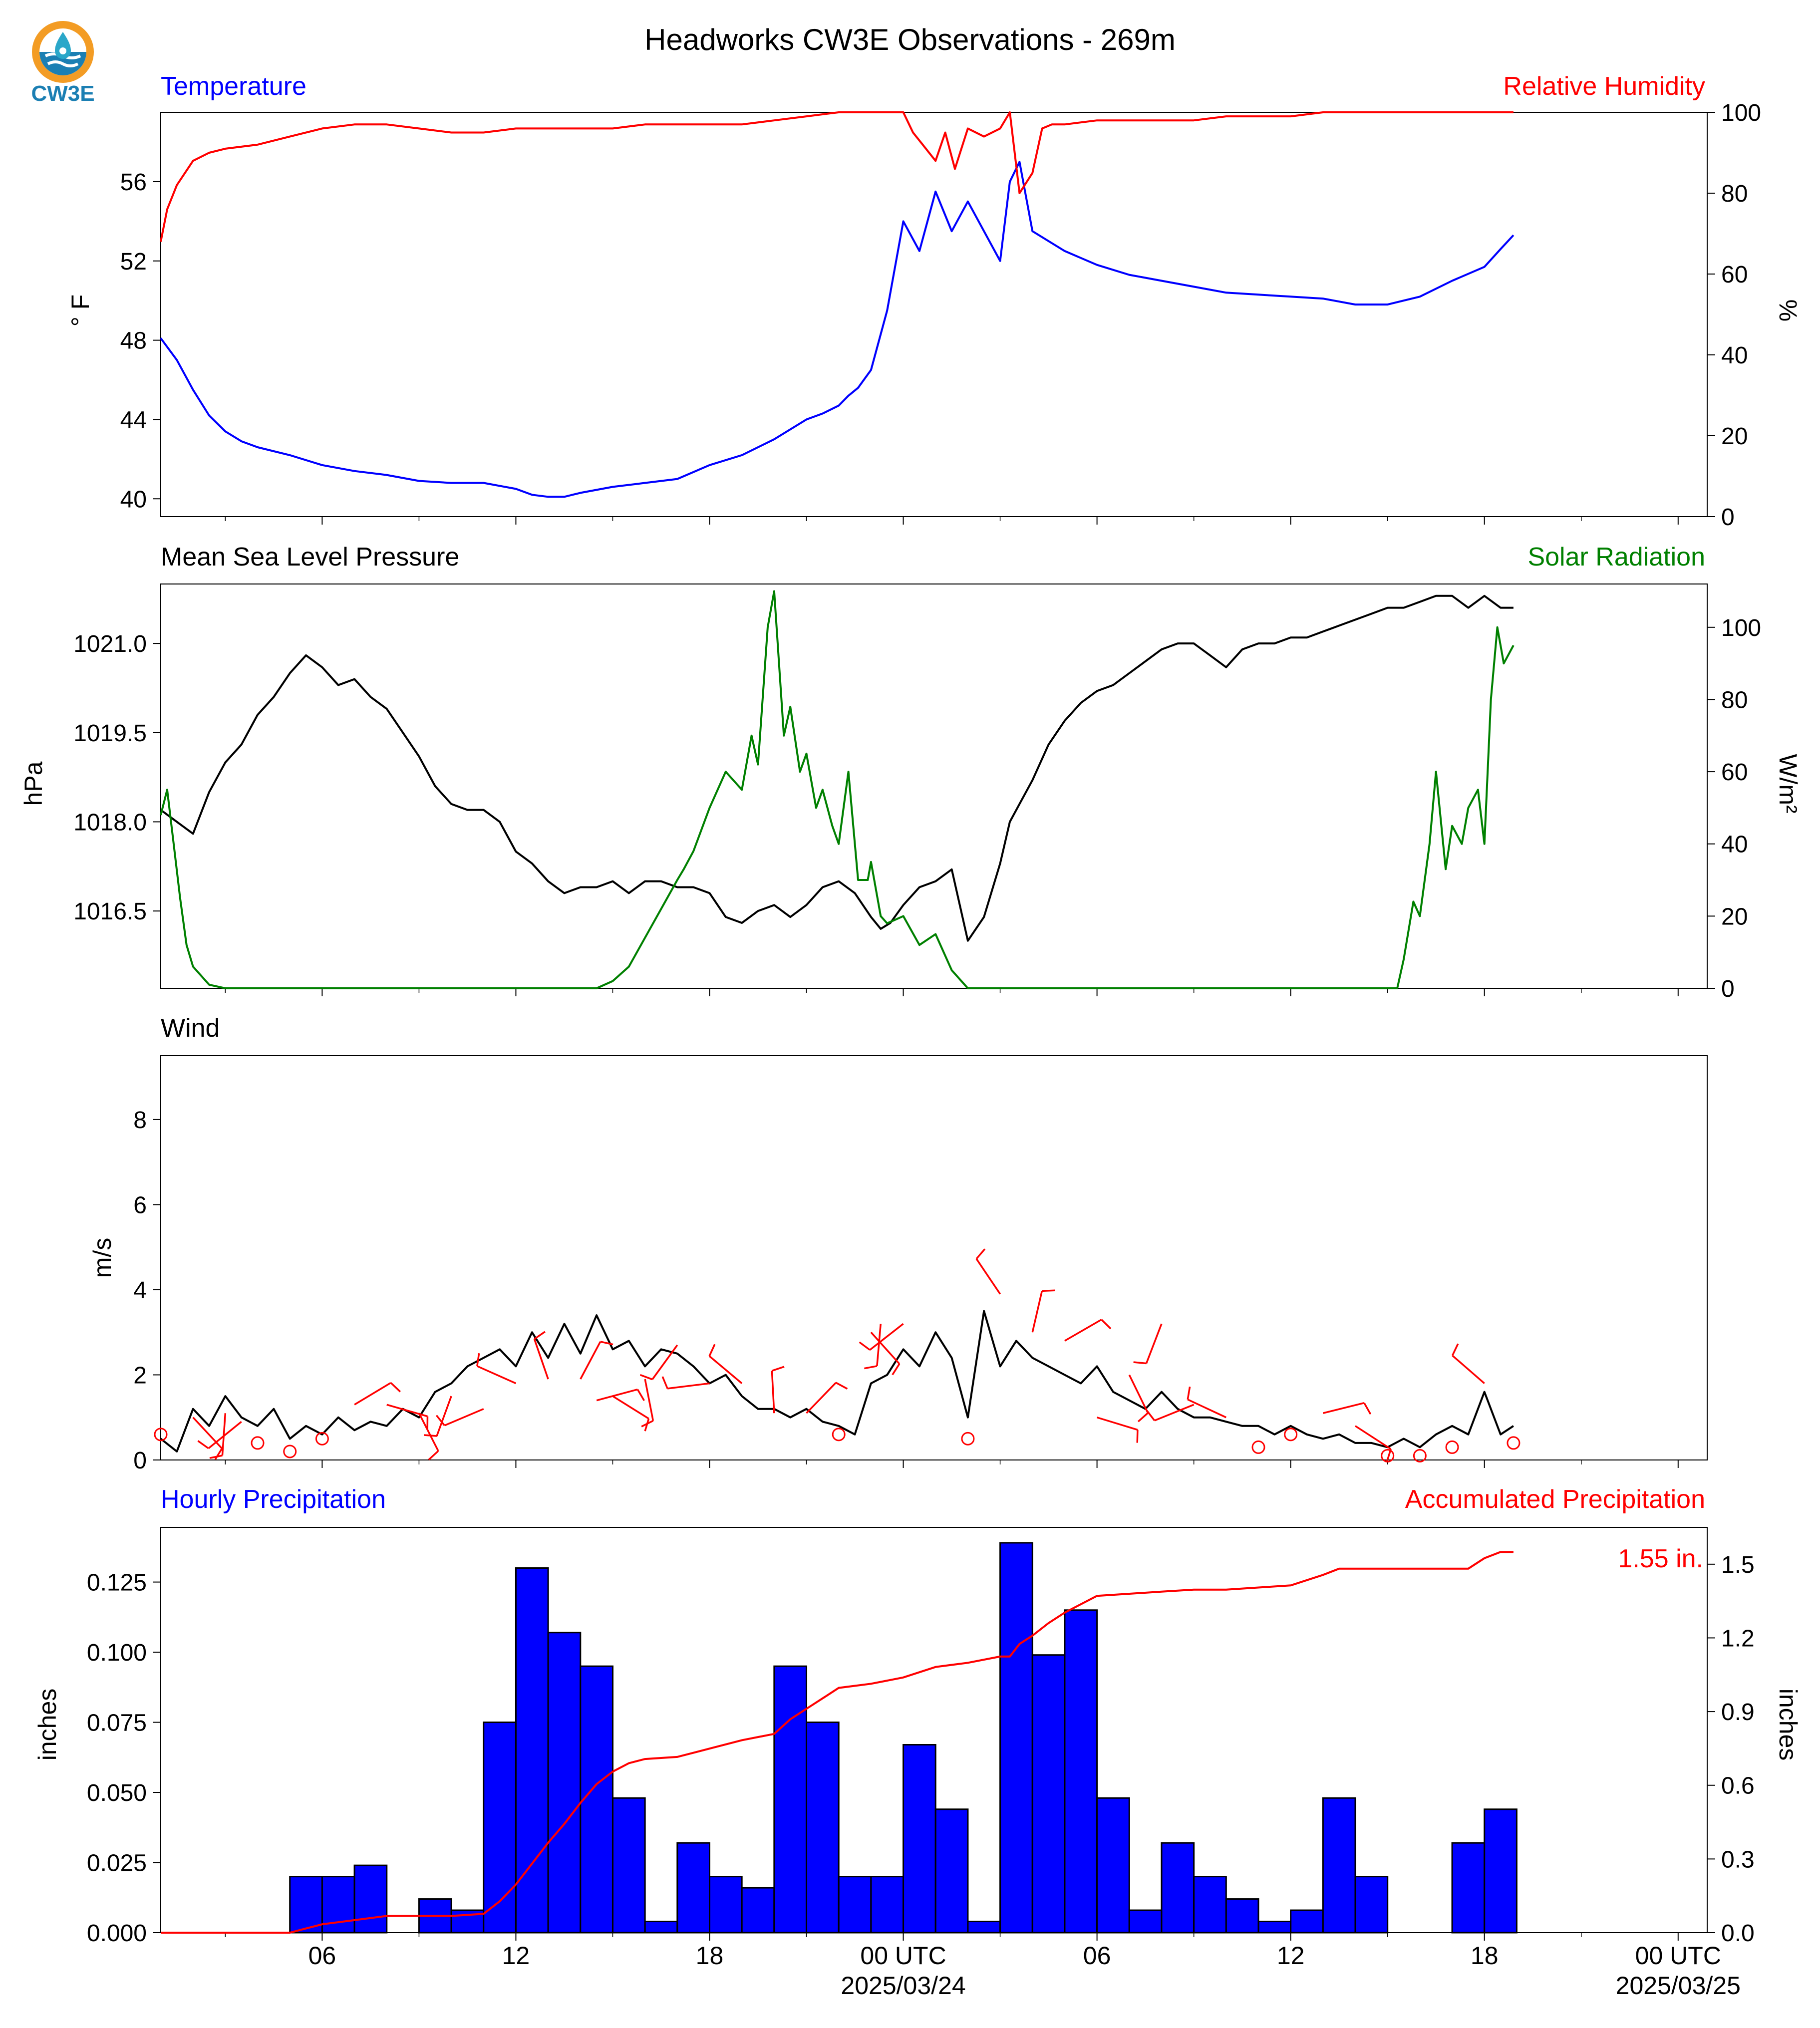 The image size is (1820, 2028). What do you see at coordinates (117, 1793) in the screenshot?
I see `y-tick-label: 0.050` at bounding box center [117, 1793].